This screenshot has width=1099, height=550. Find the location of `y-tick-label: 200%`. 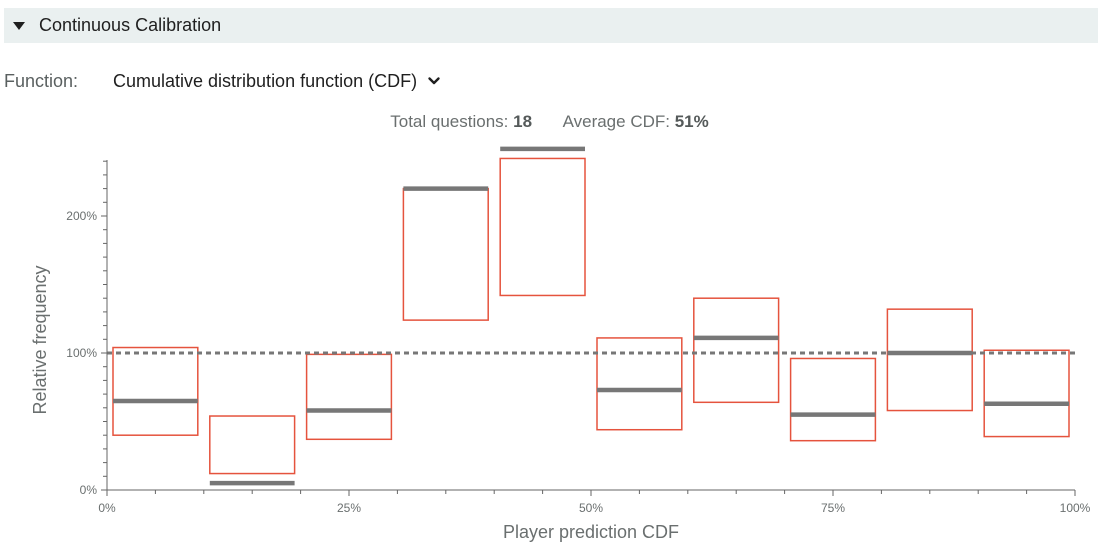

y-tick-label: 200% is located at coordinates (81, 216).